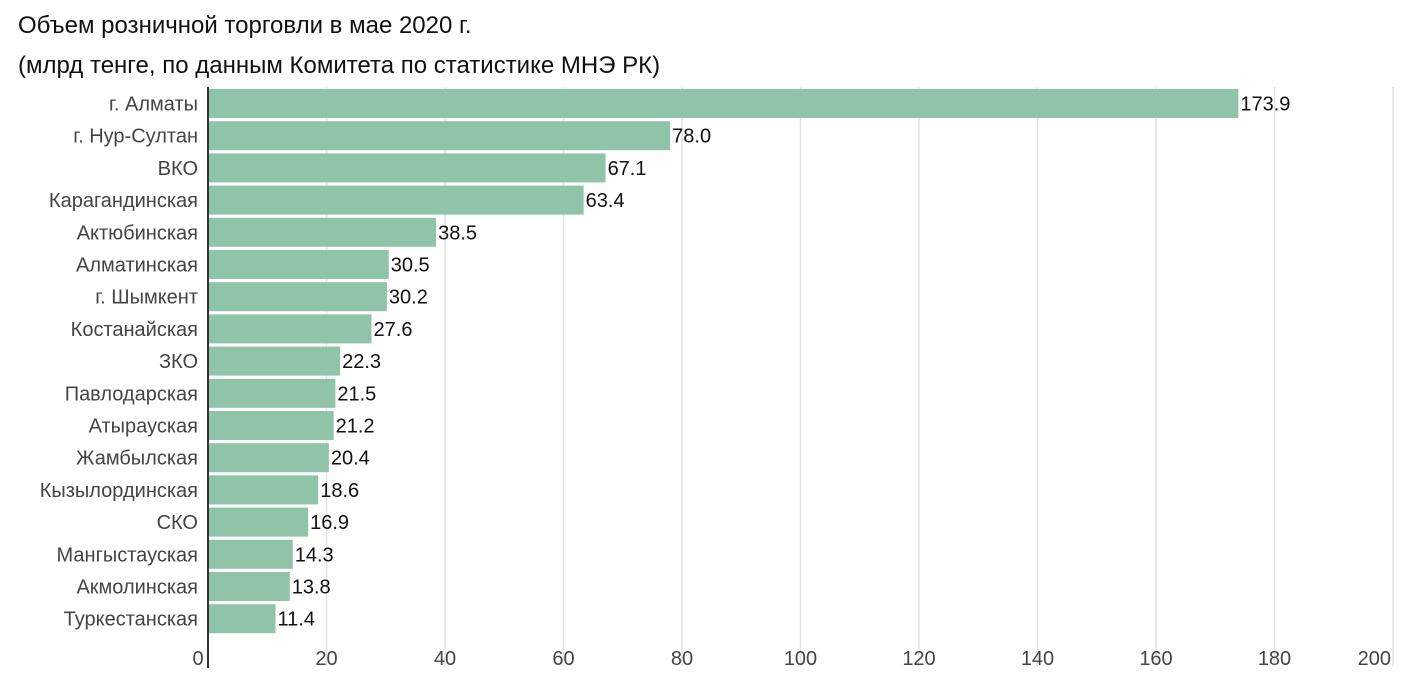  Describe the element at coordinates (563, 659) in the screenshot. I see `x-tick-label: 60` at that location.